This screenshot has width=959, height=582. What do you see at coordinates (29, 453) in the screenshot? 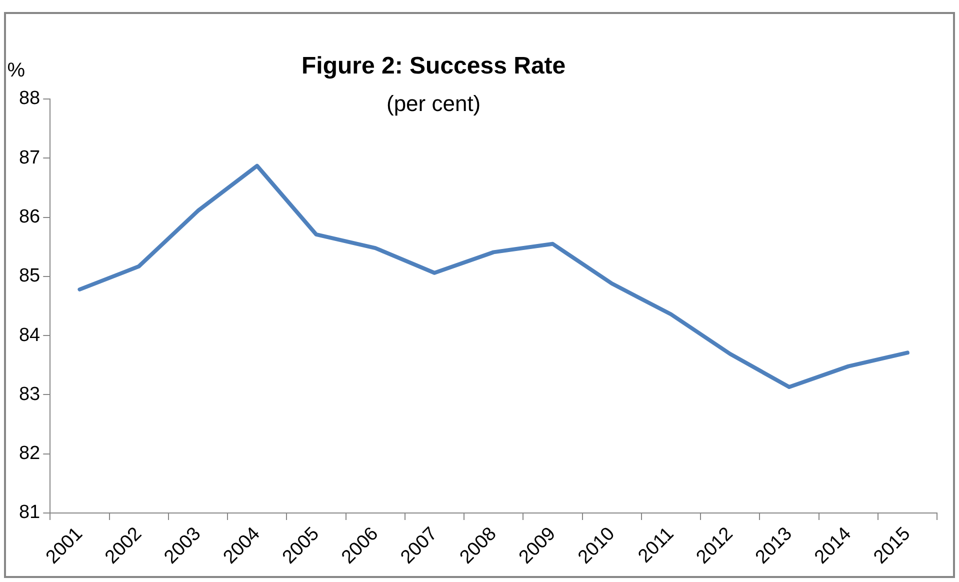
I see `y-tick-label: 82` at bounding box center [29, 453].